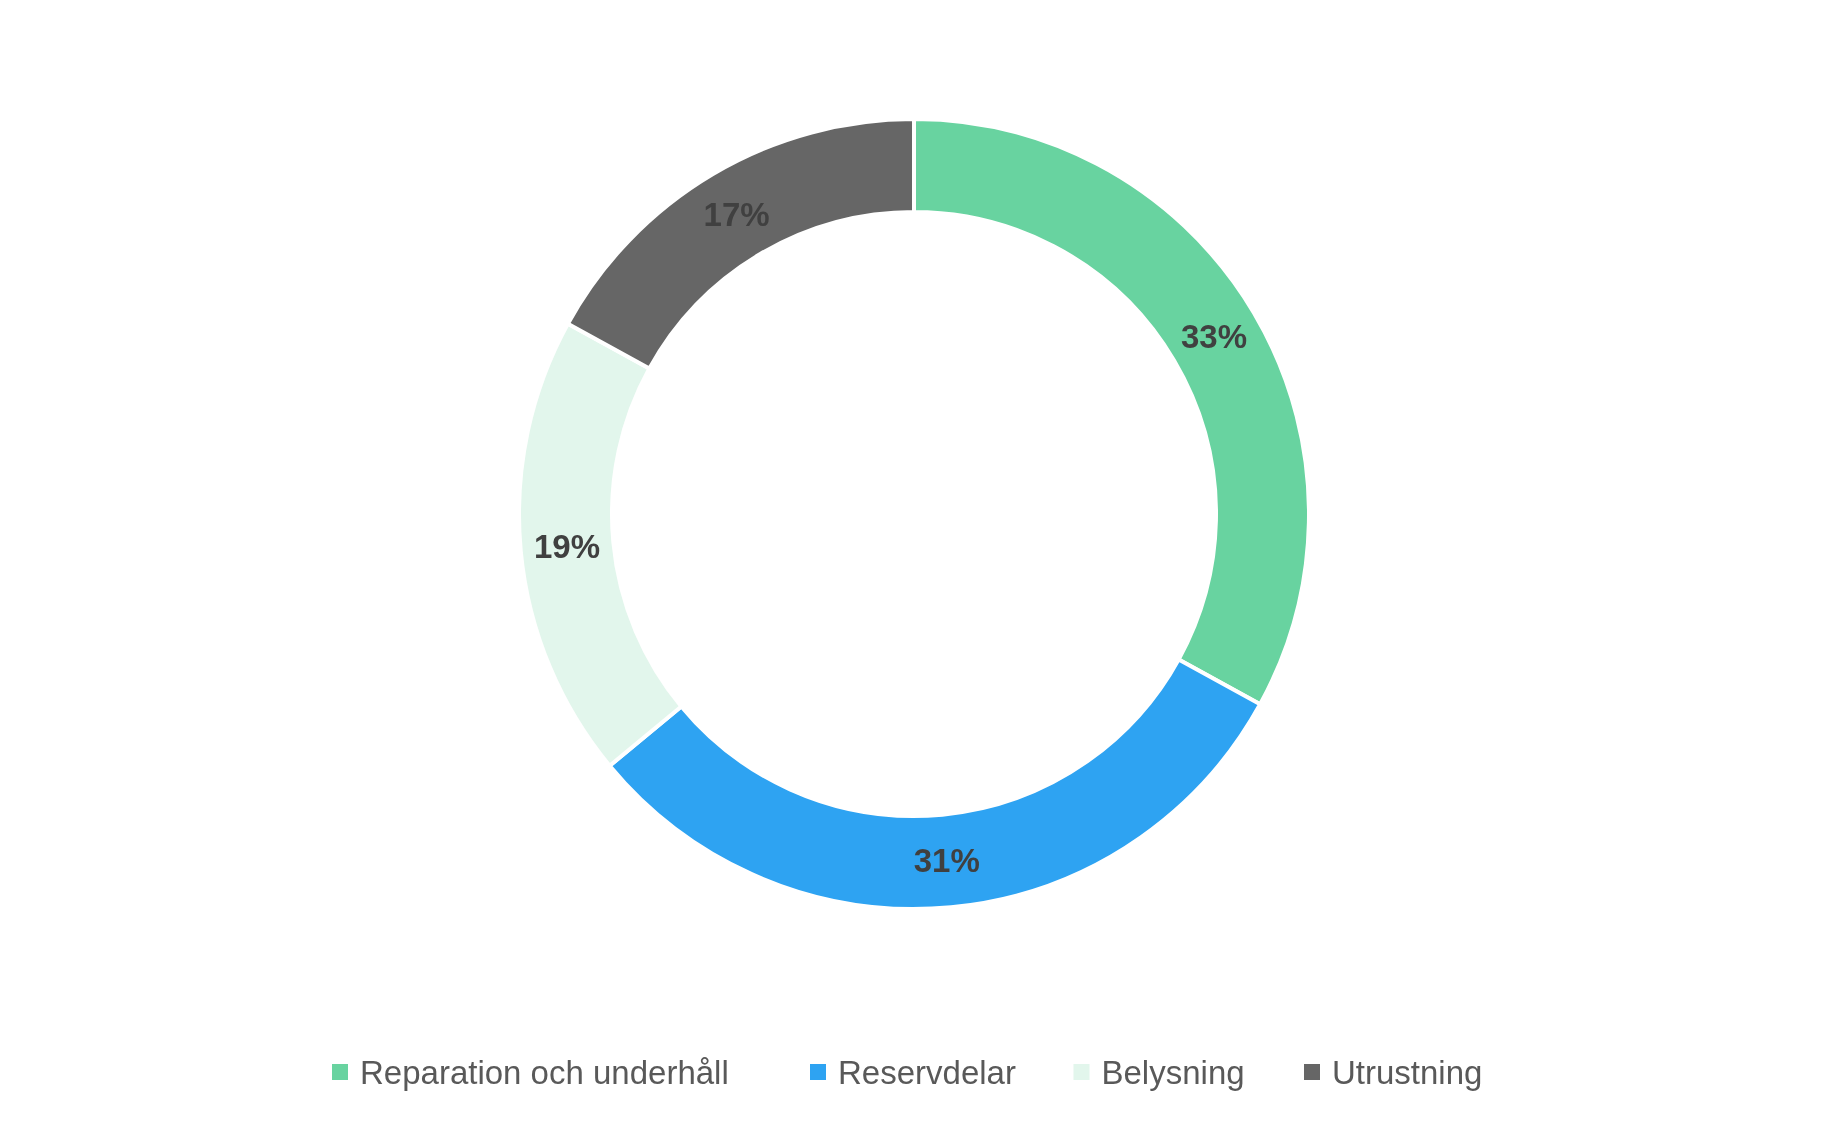 The height and width of the screenshot is (1136, 1833). What do you see at coordinates (544, 1072) in the screenshot?
I see `legend-label: Reparation och underhåll` at bounding box center [544, 1072].